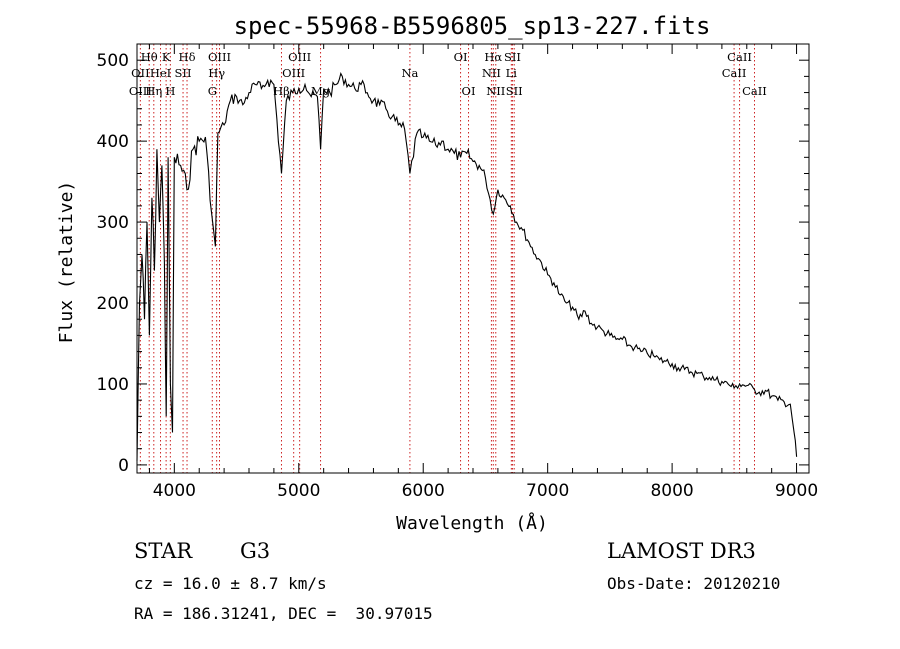 The height and width of the screenshot is (649, 900). What do you see at coordinates (298, 491) in the screenshot?
I see `x-tick-label: 5000` at bounding box center [298, 491].